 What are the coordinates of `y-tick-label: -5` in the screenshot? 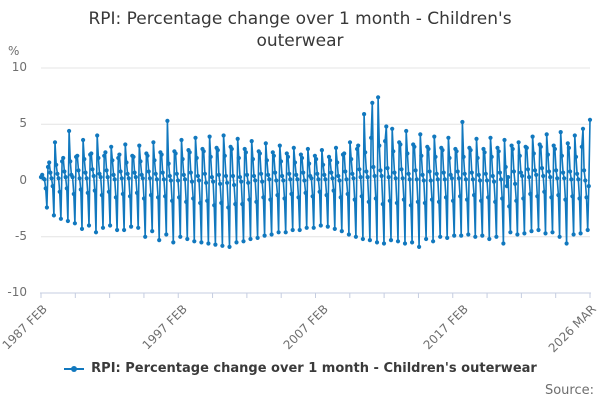 It's located at (21, 235).